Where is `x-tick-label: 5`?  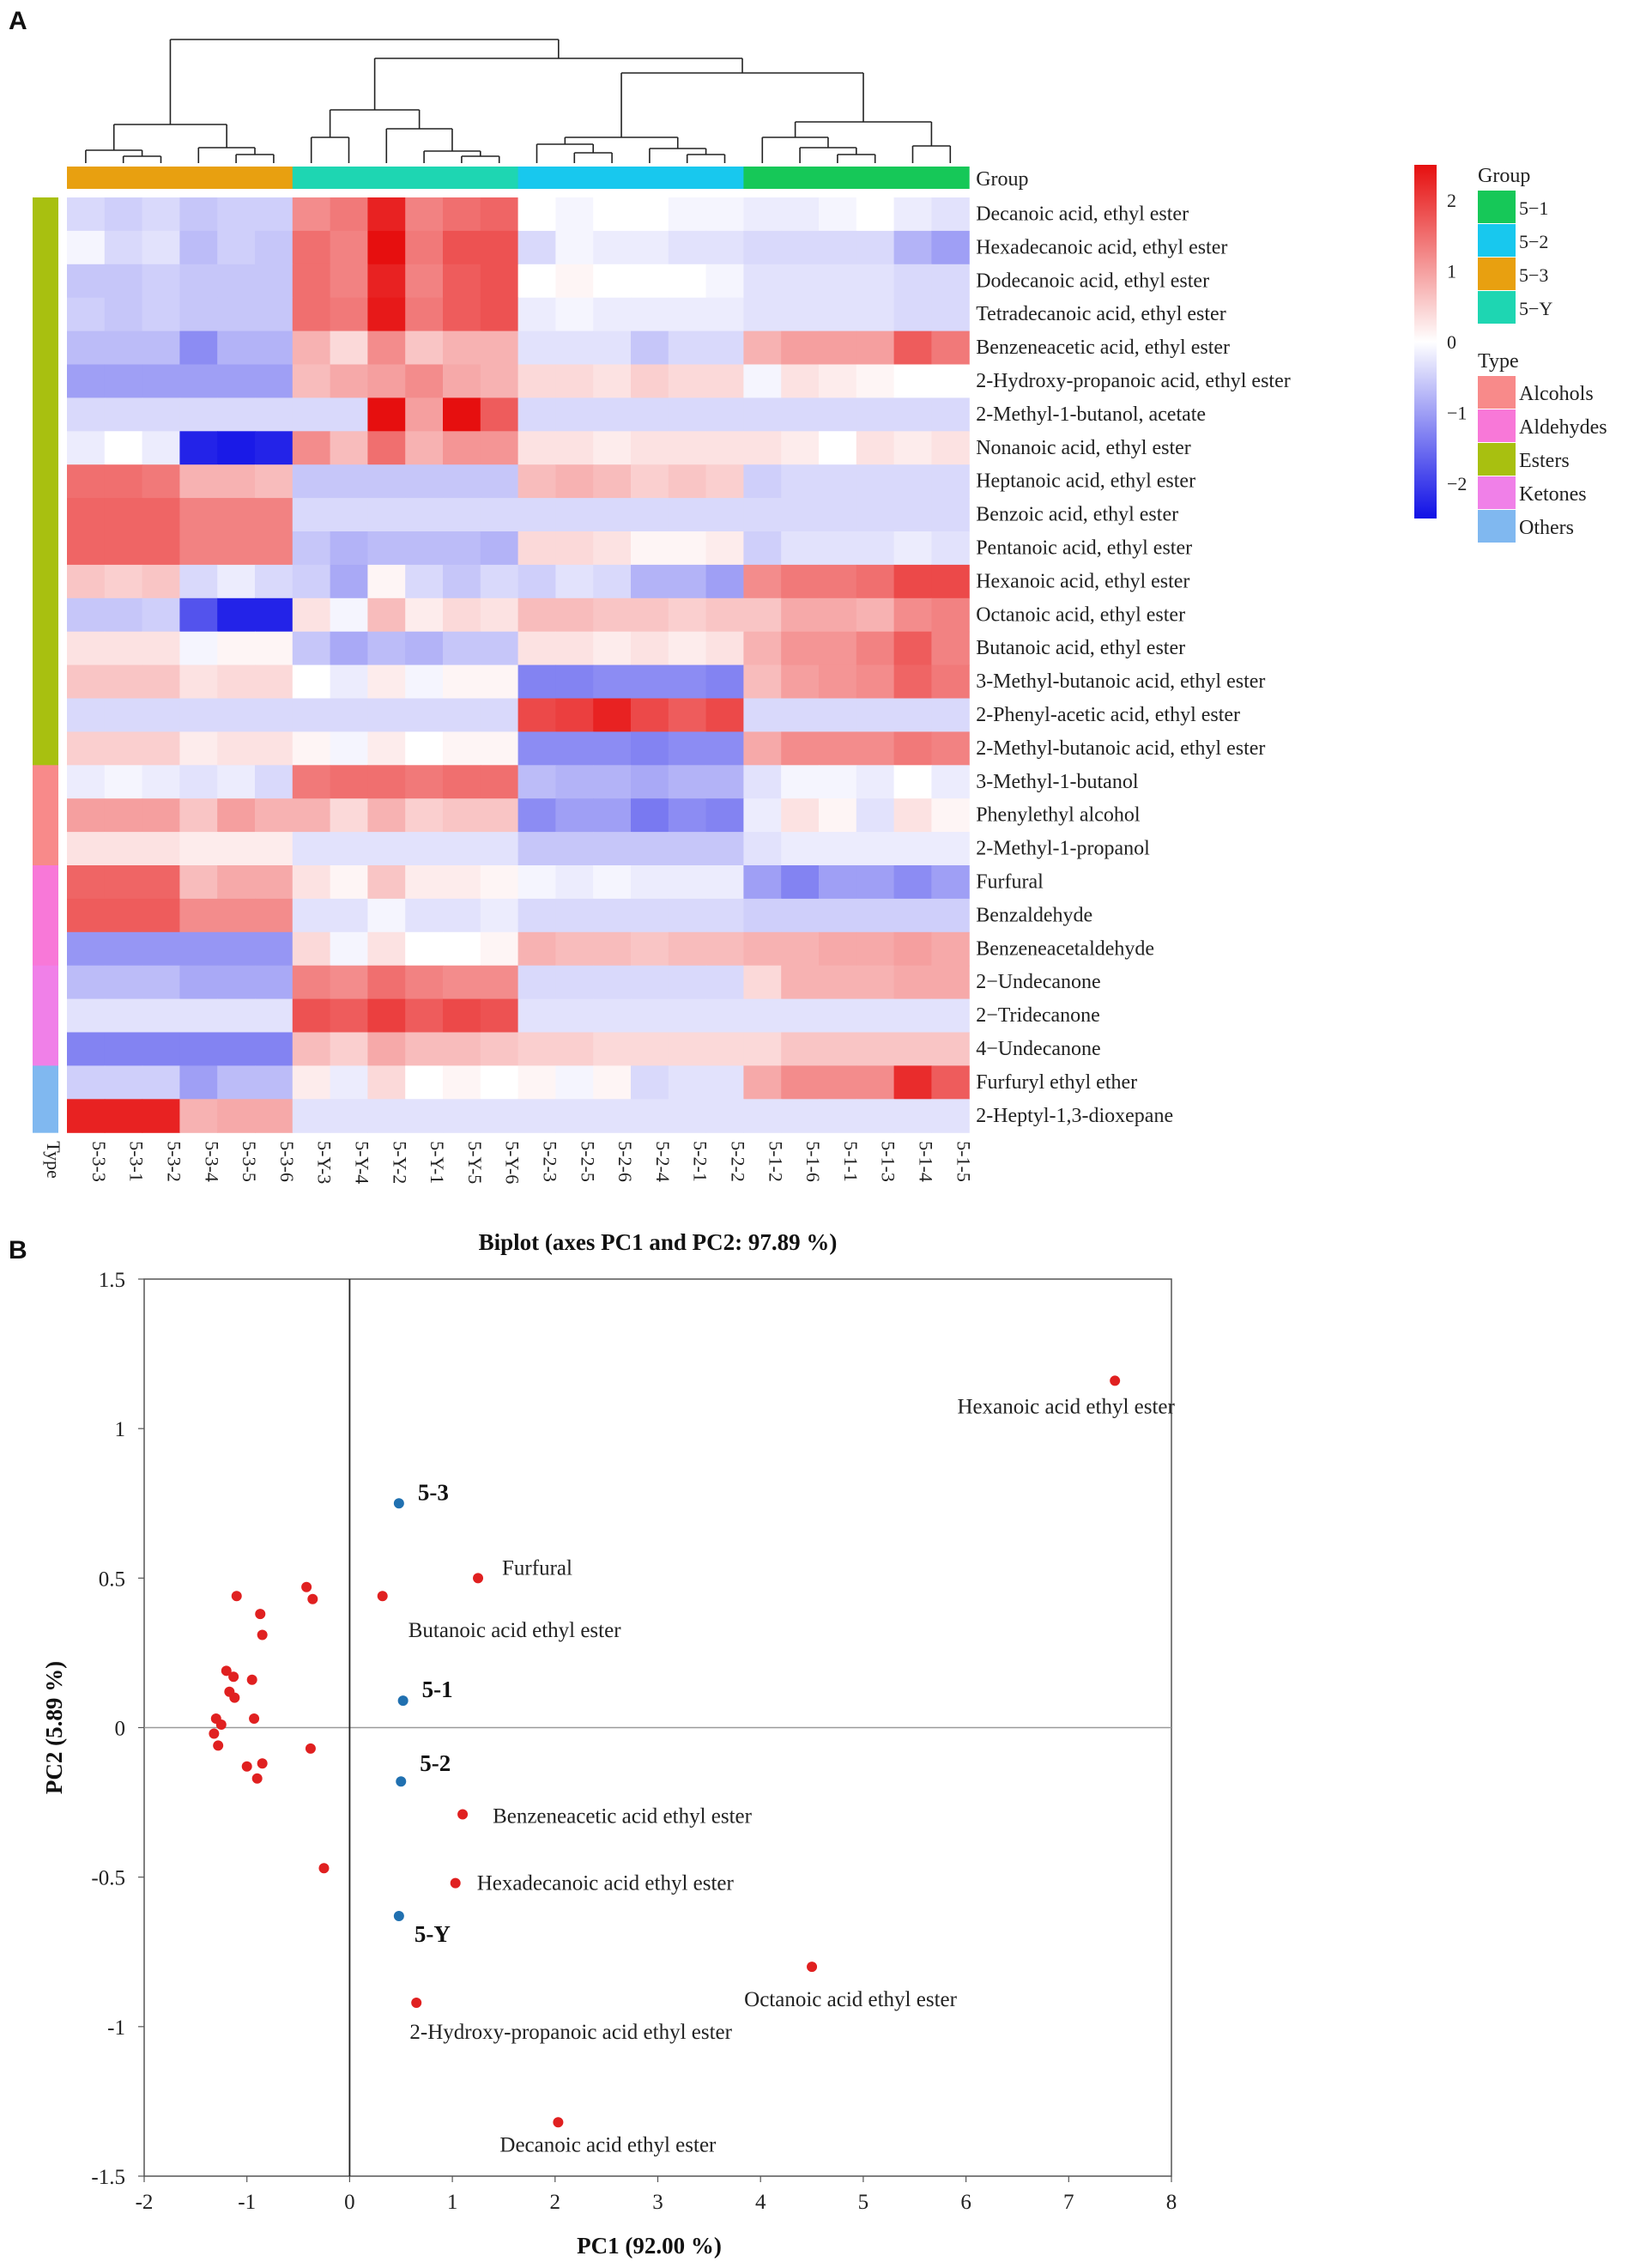 x-tick-label: 5 is located at coordinates (863, 2202).